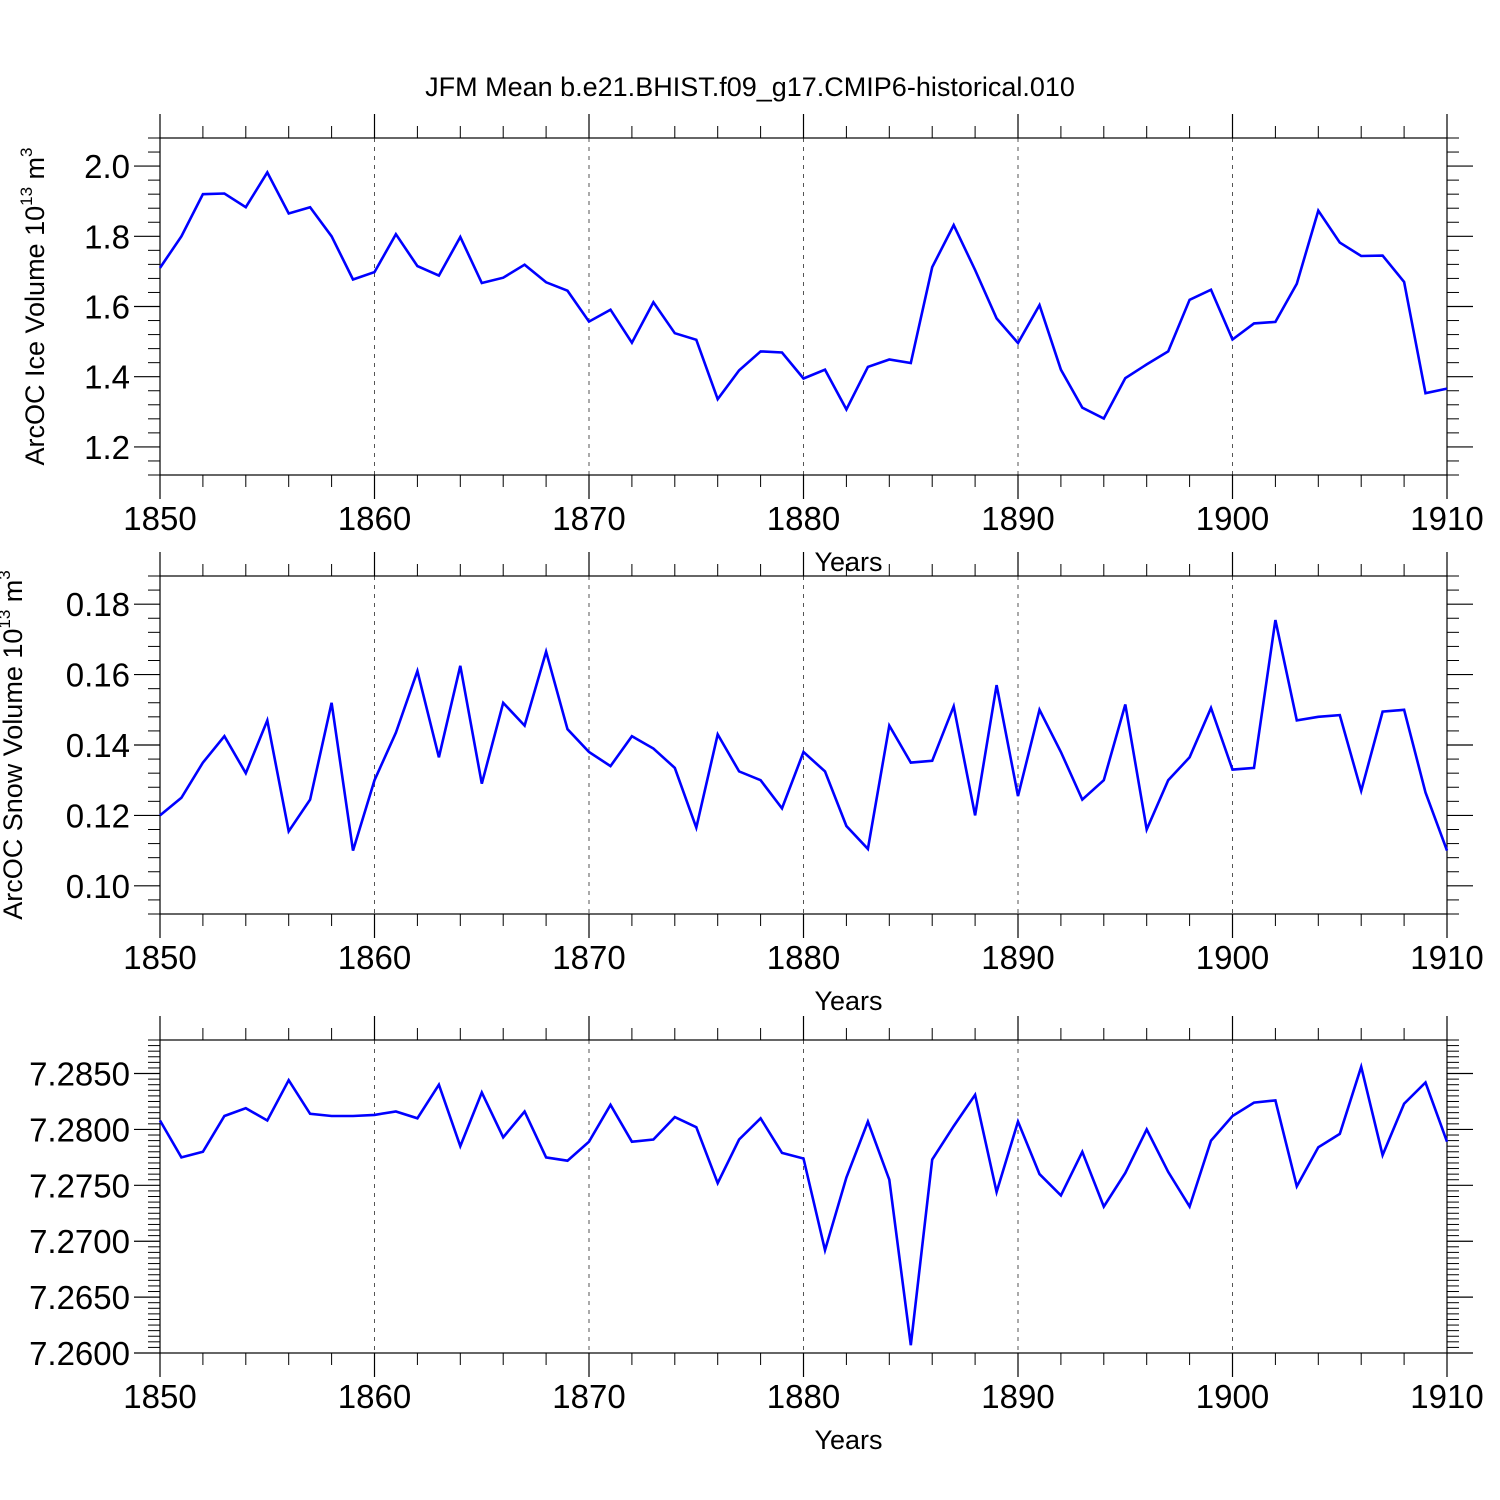 Image resolution: width=1500 pixels, height=1500 pixels. I want to click on panel-ice-xtick-label-1860: 1860, so click(374, 518).